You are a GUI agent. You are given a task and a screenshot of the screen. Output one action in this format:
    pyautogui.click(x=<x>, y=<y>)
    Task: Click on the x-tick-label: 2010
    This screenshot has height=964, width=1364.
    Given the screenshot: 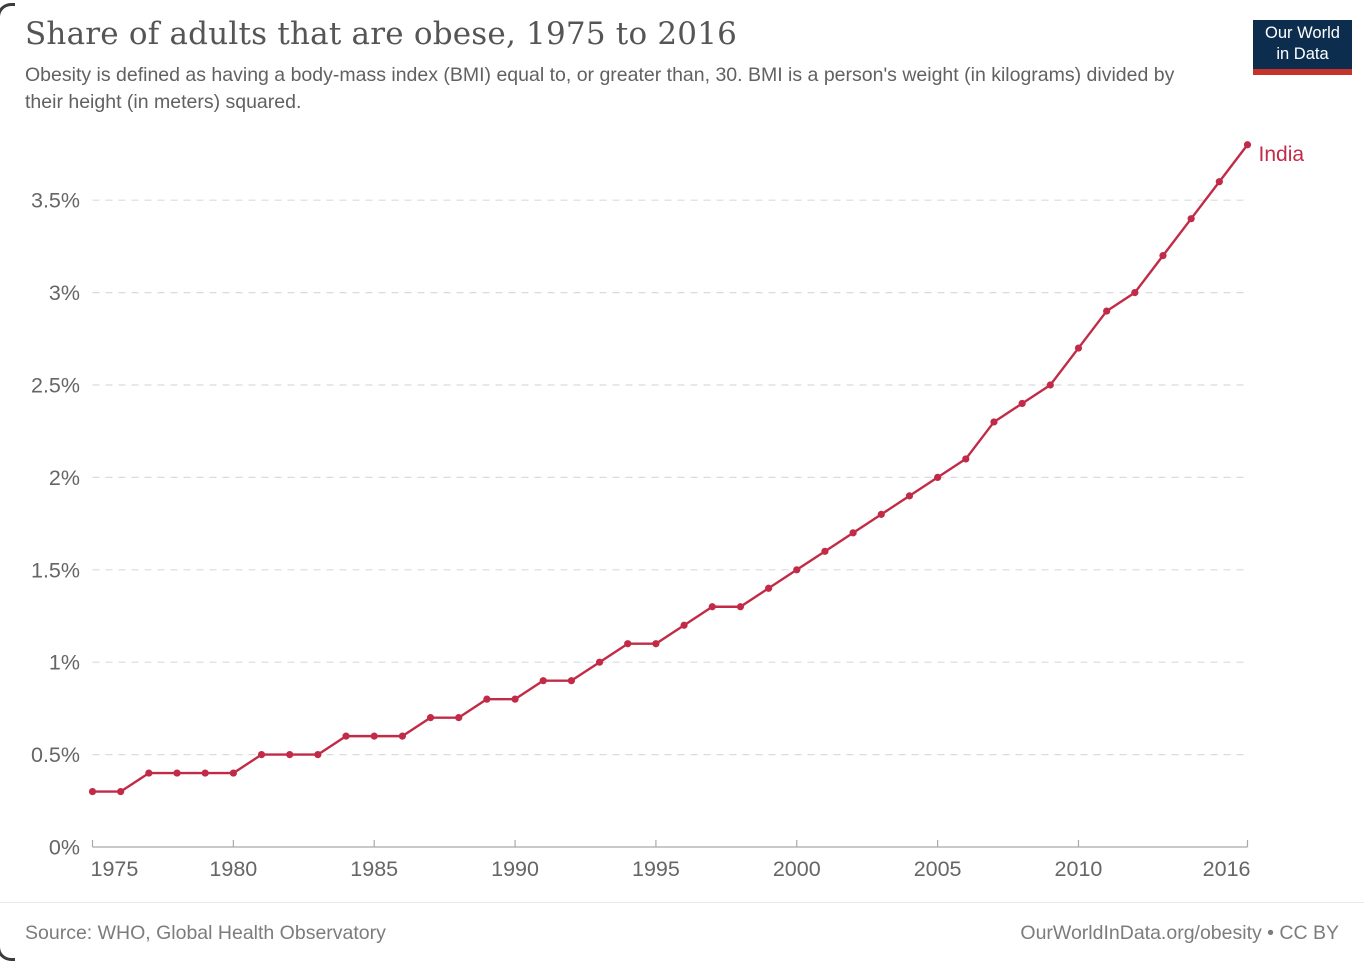 What is the action you would take?
    pyautogui.click(x=1079, y=869)
    